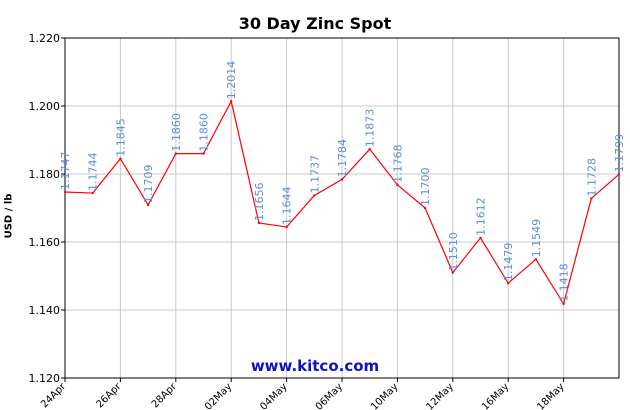 This screenshot has height=410, width=630. What do you see at coordinates (148, 183) in the screenshot?
I see `data-label: 1.1709` at bounding box center [148, 183].